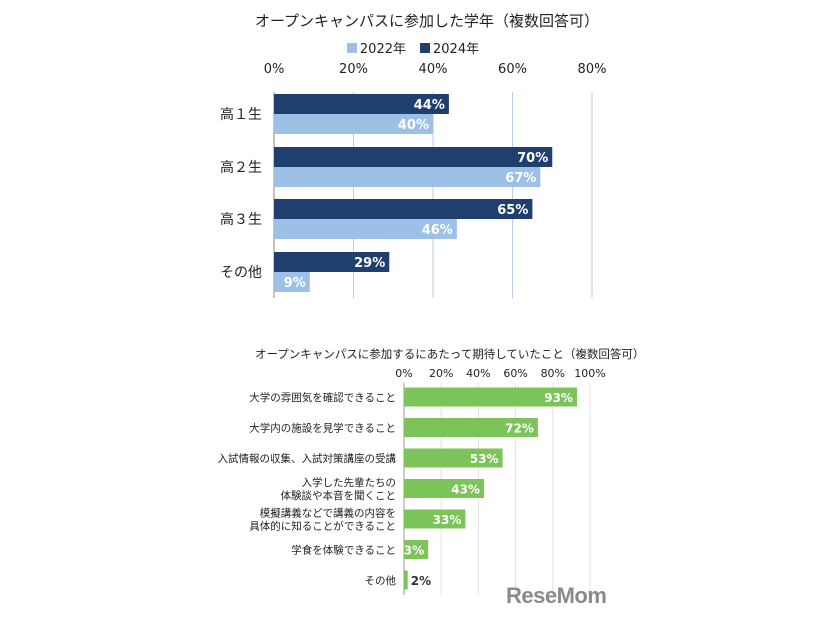 Image resolution: width=826 pixels, height=620 pixels. I want to click on legend-swatch-2022, so click(351, 47).